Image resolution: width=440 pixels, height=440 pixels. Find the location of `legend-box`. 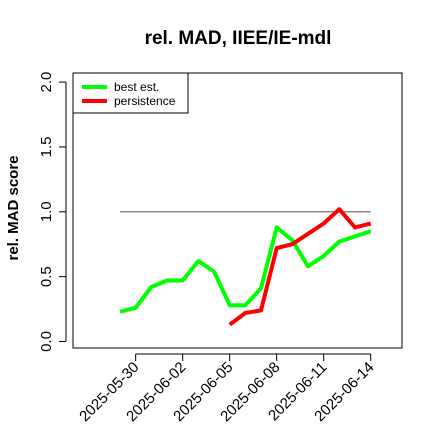

legend-box is located at coordinates (130, 93).